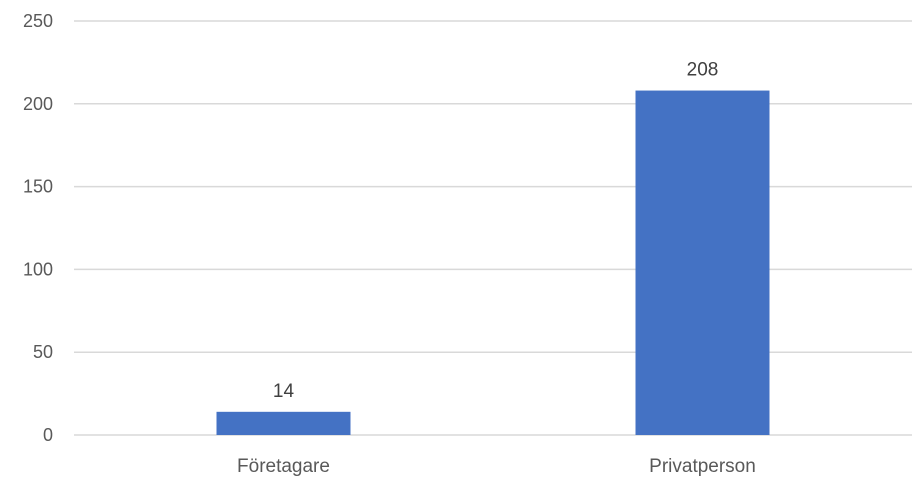 The width and height of the screenshot is (912, 477). I want to click on y-tick-label: 50, so click(43, 352).